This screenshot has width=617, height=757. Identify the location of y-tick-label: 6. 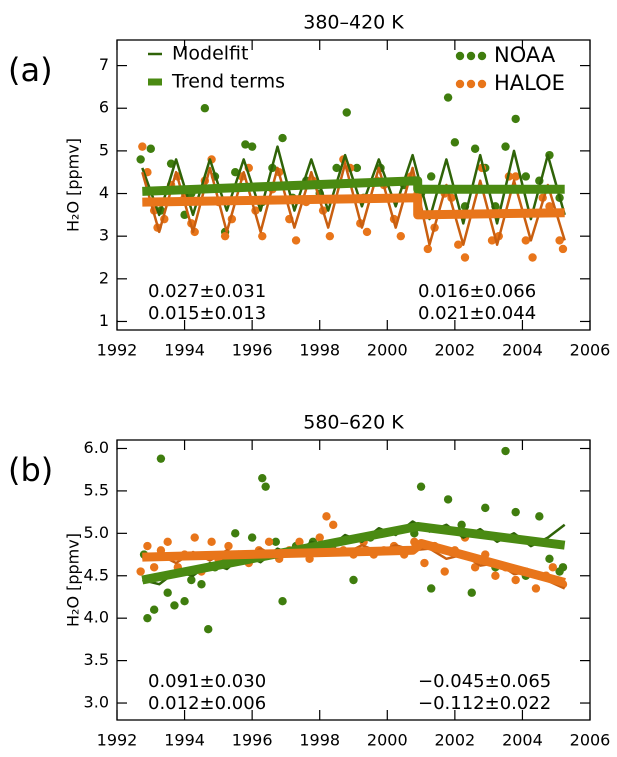
(104, 107).